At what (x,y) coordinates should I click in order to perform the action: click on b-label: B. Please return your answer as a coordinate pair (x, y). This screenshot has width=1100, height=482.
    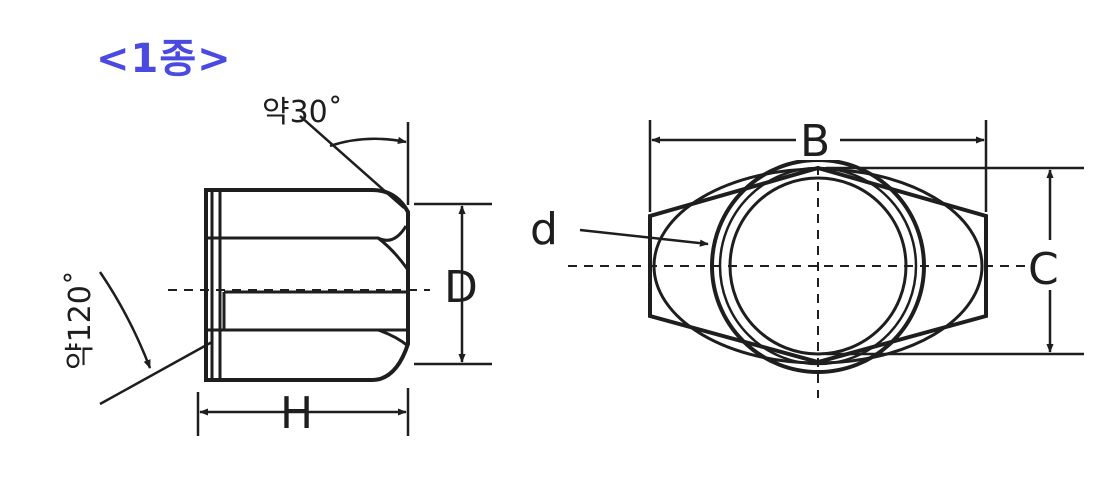
    Looking at the image, I should click on (815, 141).